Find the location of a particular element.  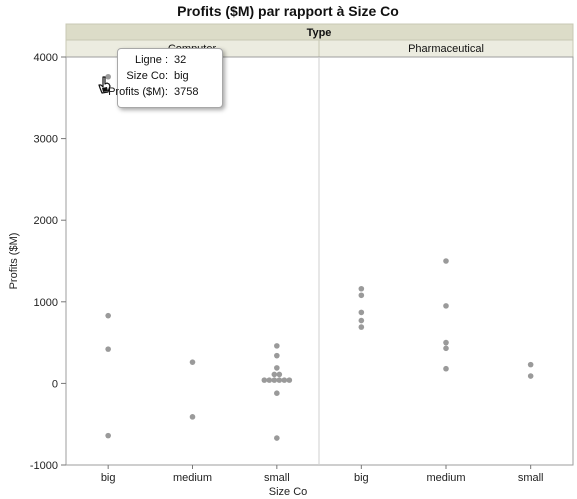

tooltip-value: 3758 is located at coordinates (186, 92).